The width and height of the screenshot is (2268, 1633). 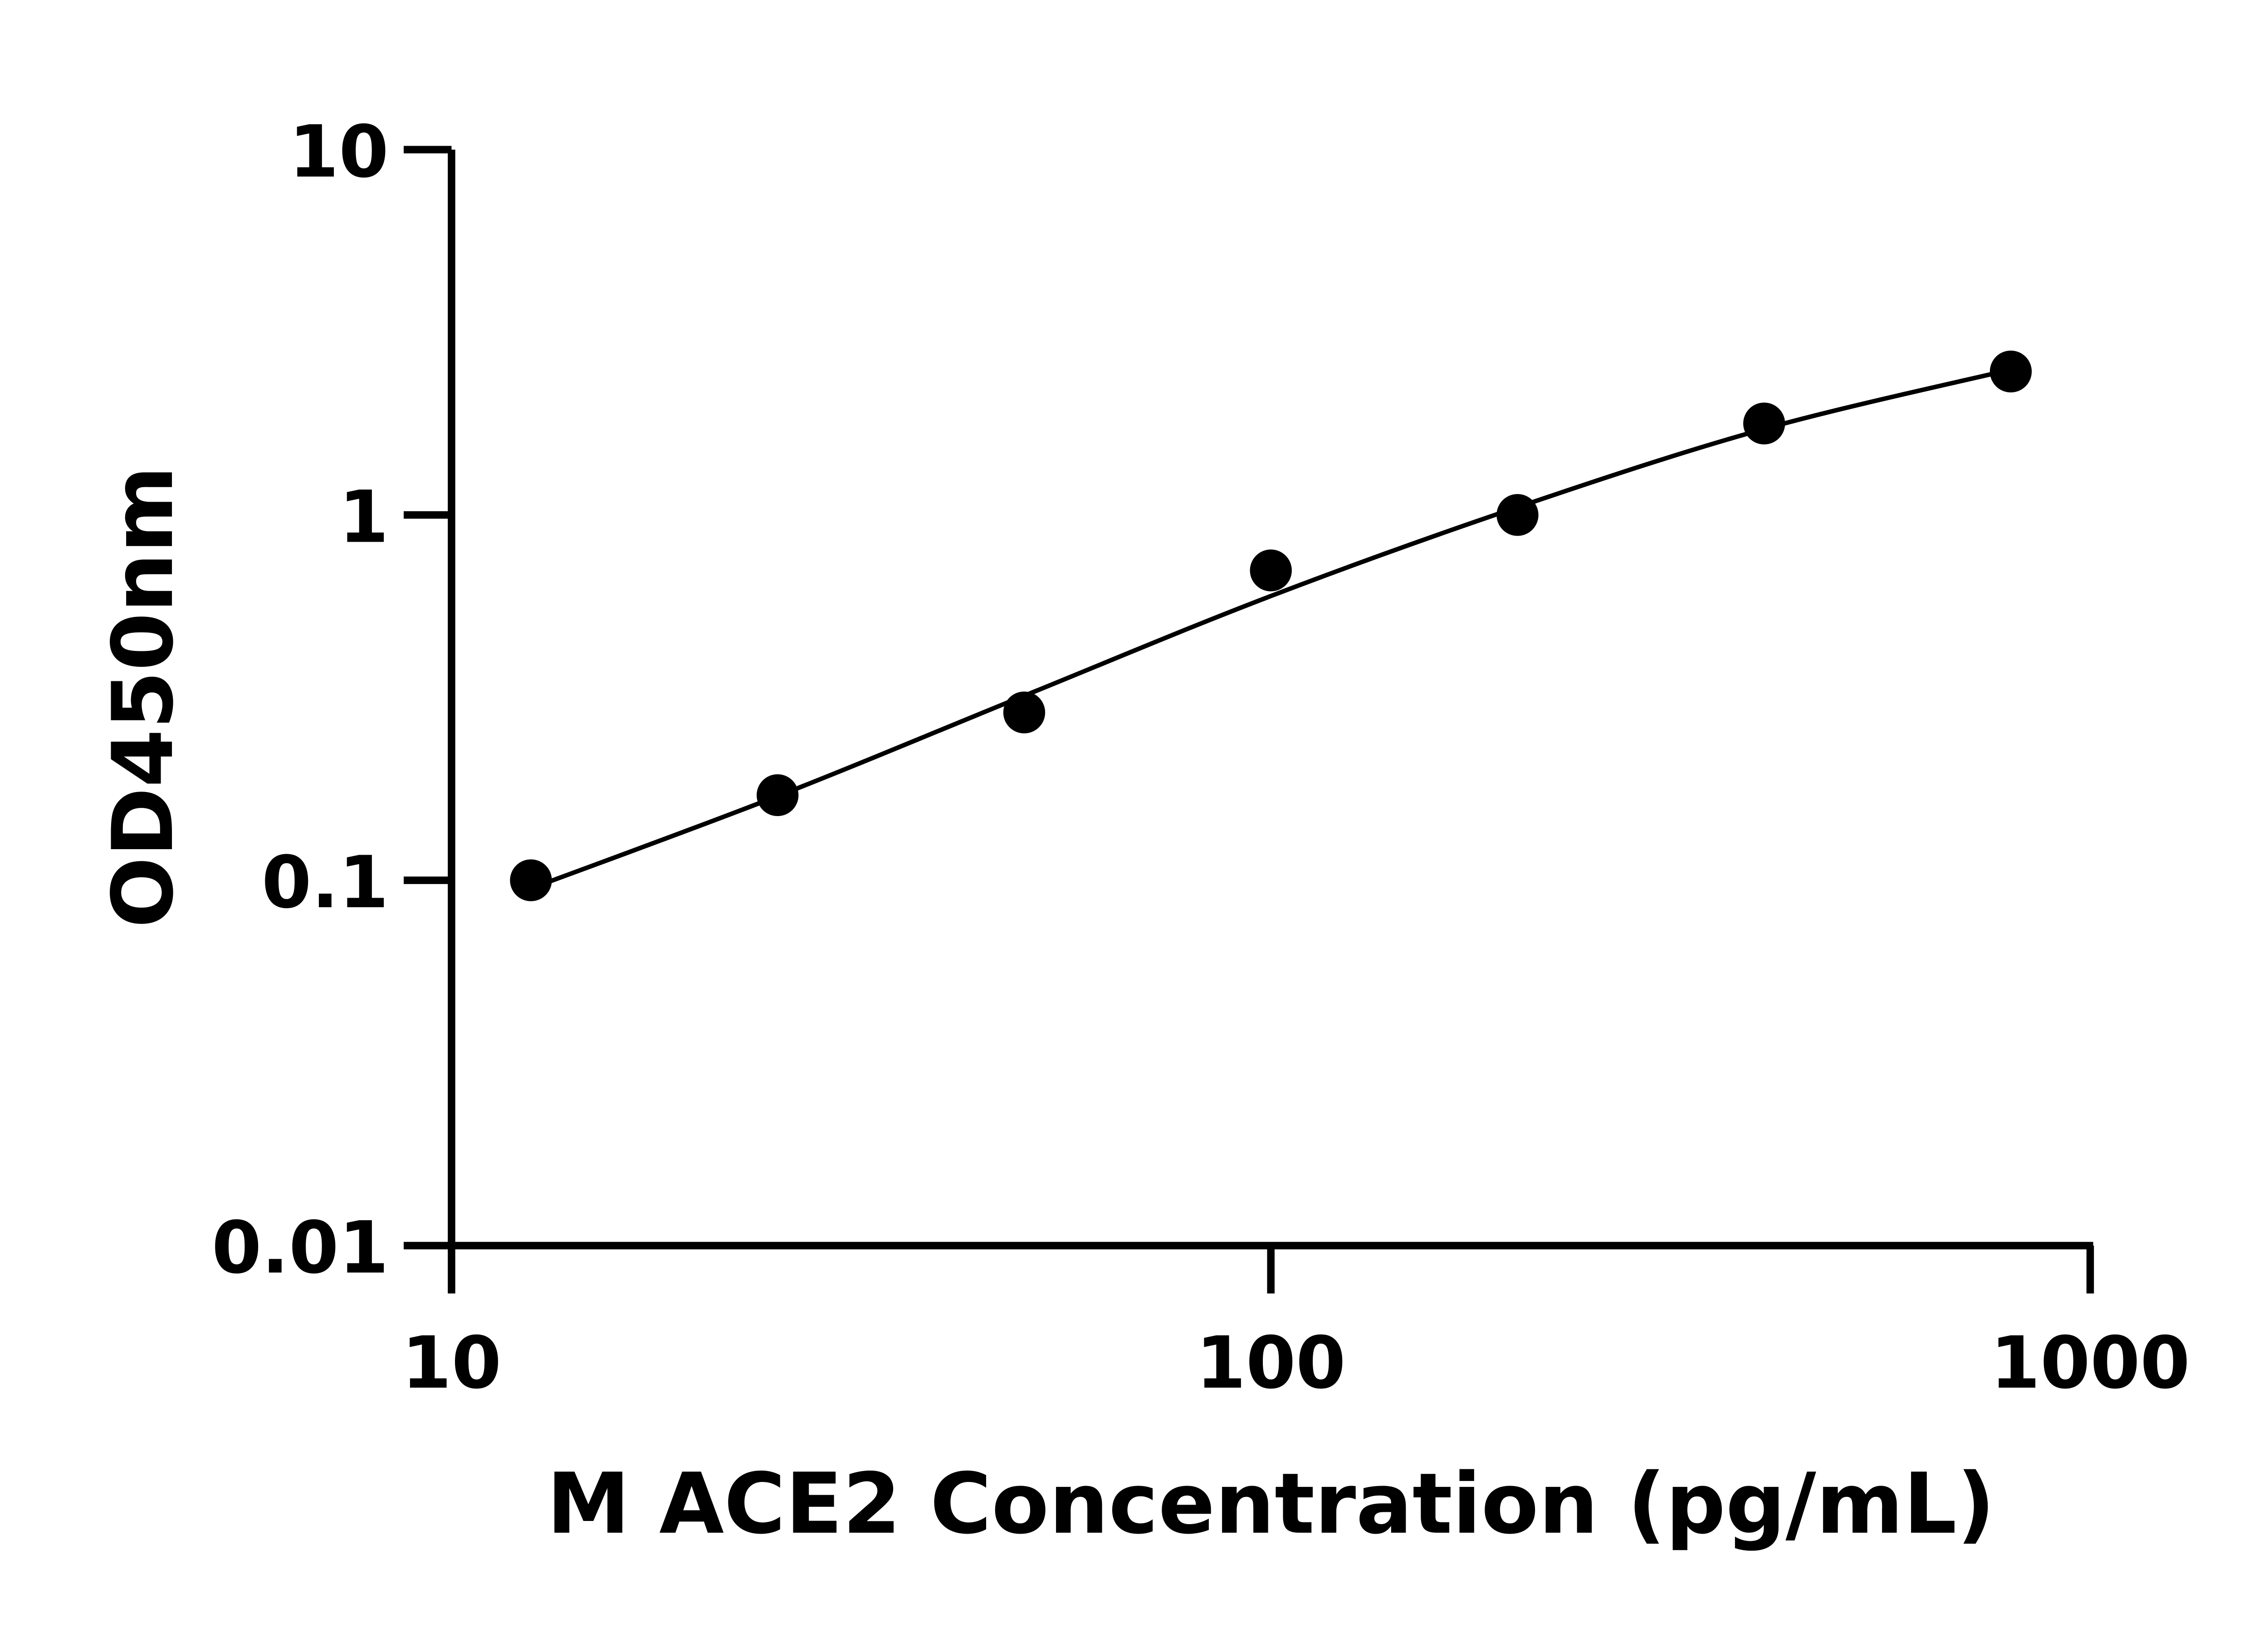 What do you see at coordinates (2090, 1363) in the screenshot?
I see `x-tick-label: 1000` at bounding box center [2090, 1363].